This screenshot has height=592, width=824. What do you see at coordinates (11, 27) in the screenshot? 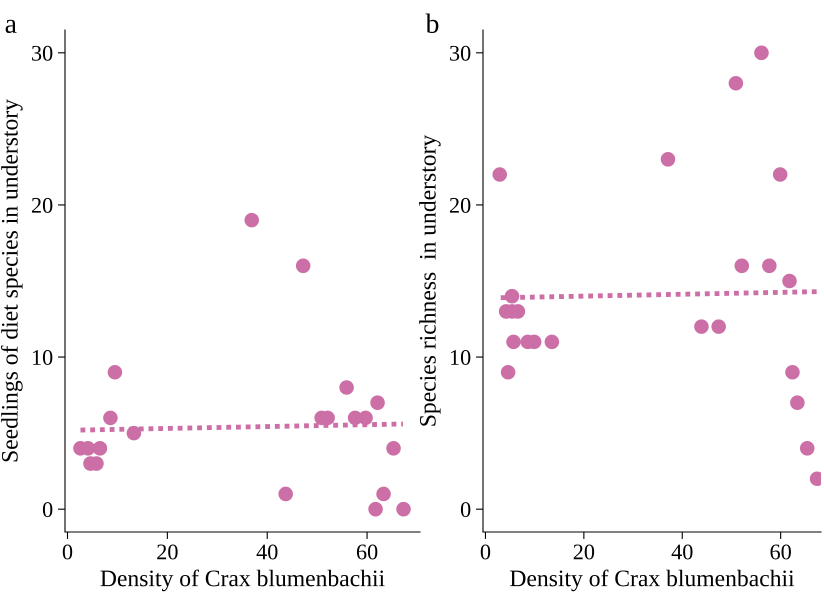
I see `chart-title: a` at bounding box center [11, 27].